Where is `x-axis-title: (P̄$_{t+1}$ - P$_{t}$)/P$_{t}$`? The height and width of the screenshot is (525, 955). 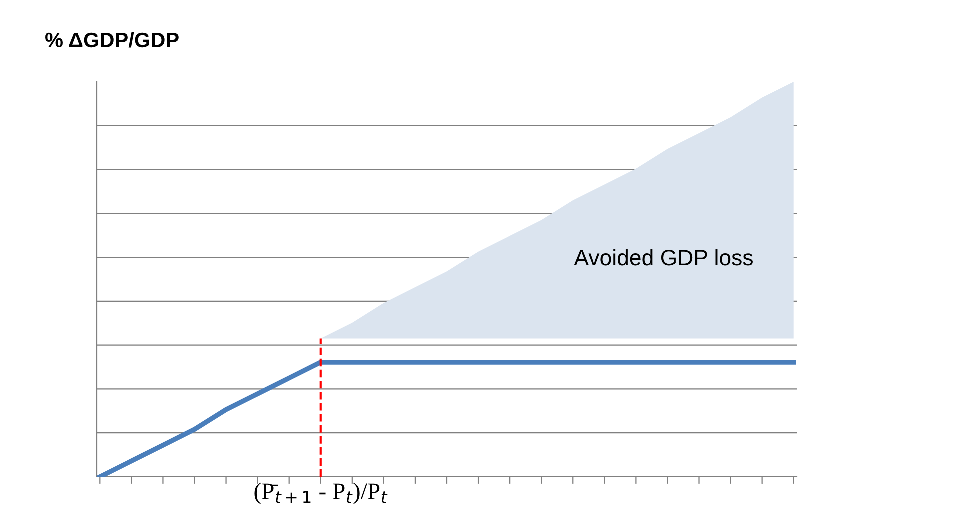
x-axis-title: (P̄$_{t+1}$ - P$_{t}$)/P$_{t}$ is located at coordinates (321, 493).